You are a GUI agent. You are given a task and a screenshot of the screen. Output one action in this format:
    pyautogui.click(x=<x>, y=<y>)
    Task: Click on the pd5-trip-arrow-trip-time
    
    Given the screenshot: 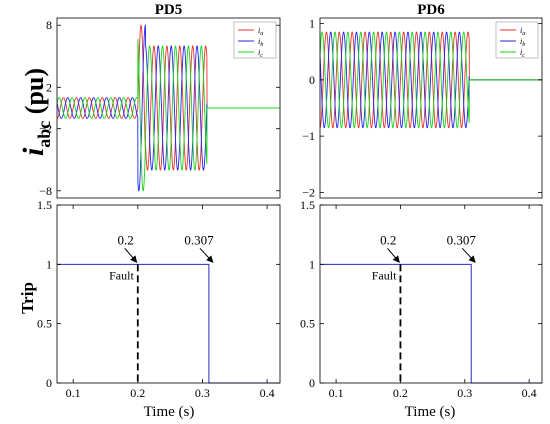 What is the action you would take?
    pyautogui.click(x=206, y=255)
    